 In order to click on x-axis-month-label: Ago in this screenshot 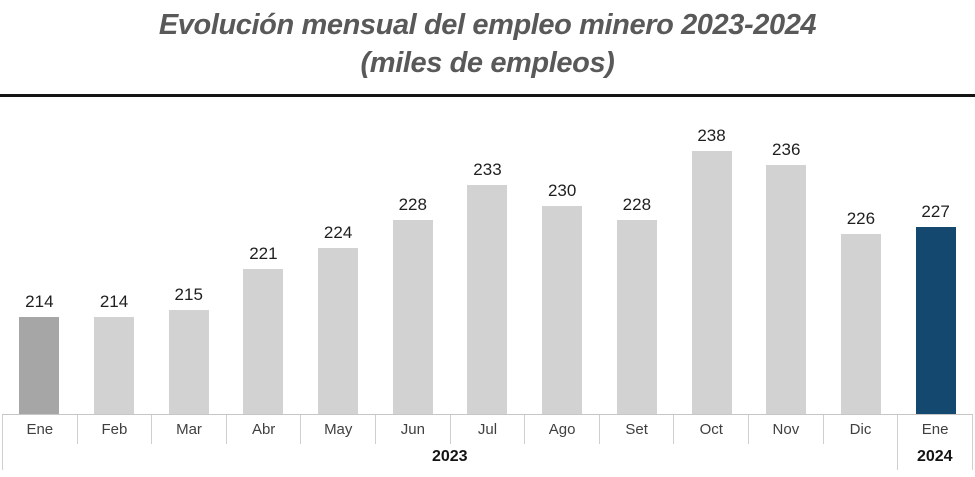, I will do `click(562, 429)`.